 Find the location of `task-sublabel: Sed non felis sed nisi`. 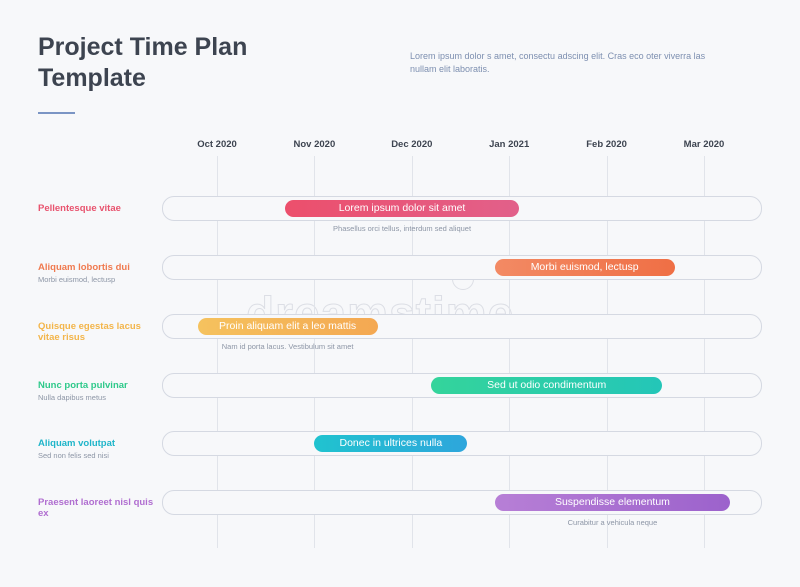

task-sublabel: Sed non felis sed nisi is located at coordinates (73, 455).